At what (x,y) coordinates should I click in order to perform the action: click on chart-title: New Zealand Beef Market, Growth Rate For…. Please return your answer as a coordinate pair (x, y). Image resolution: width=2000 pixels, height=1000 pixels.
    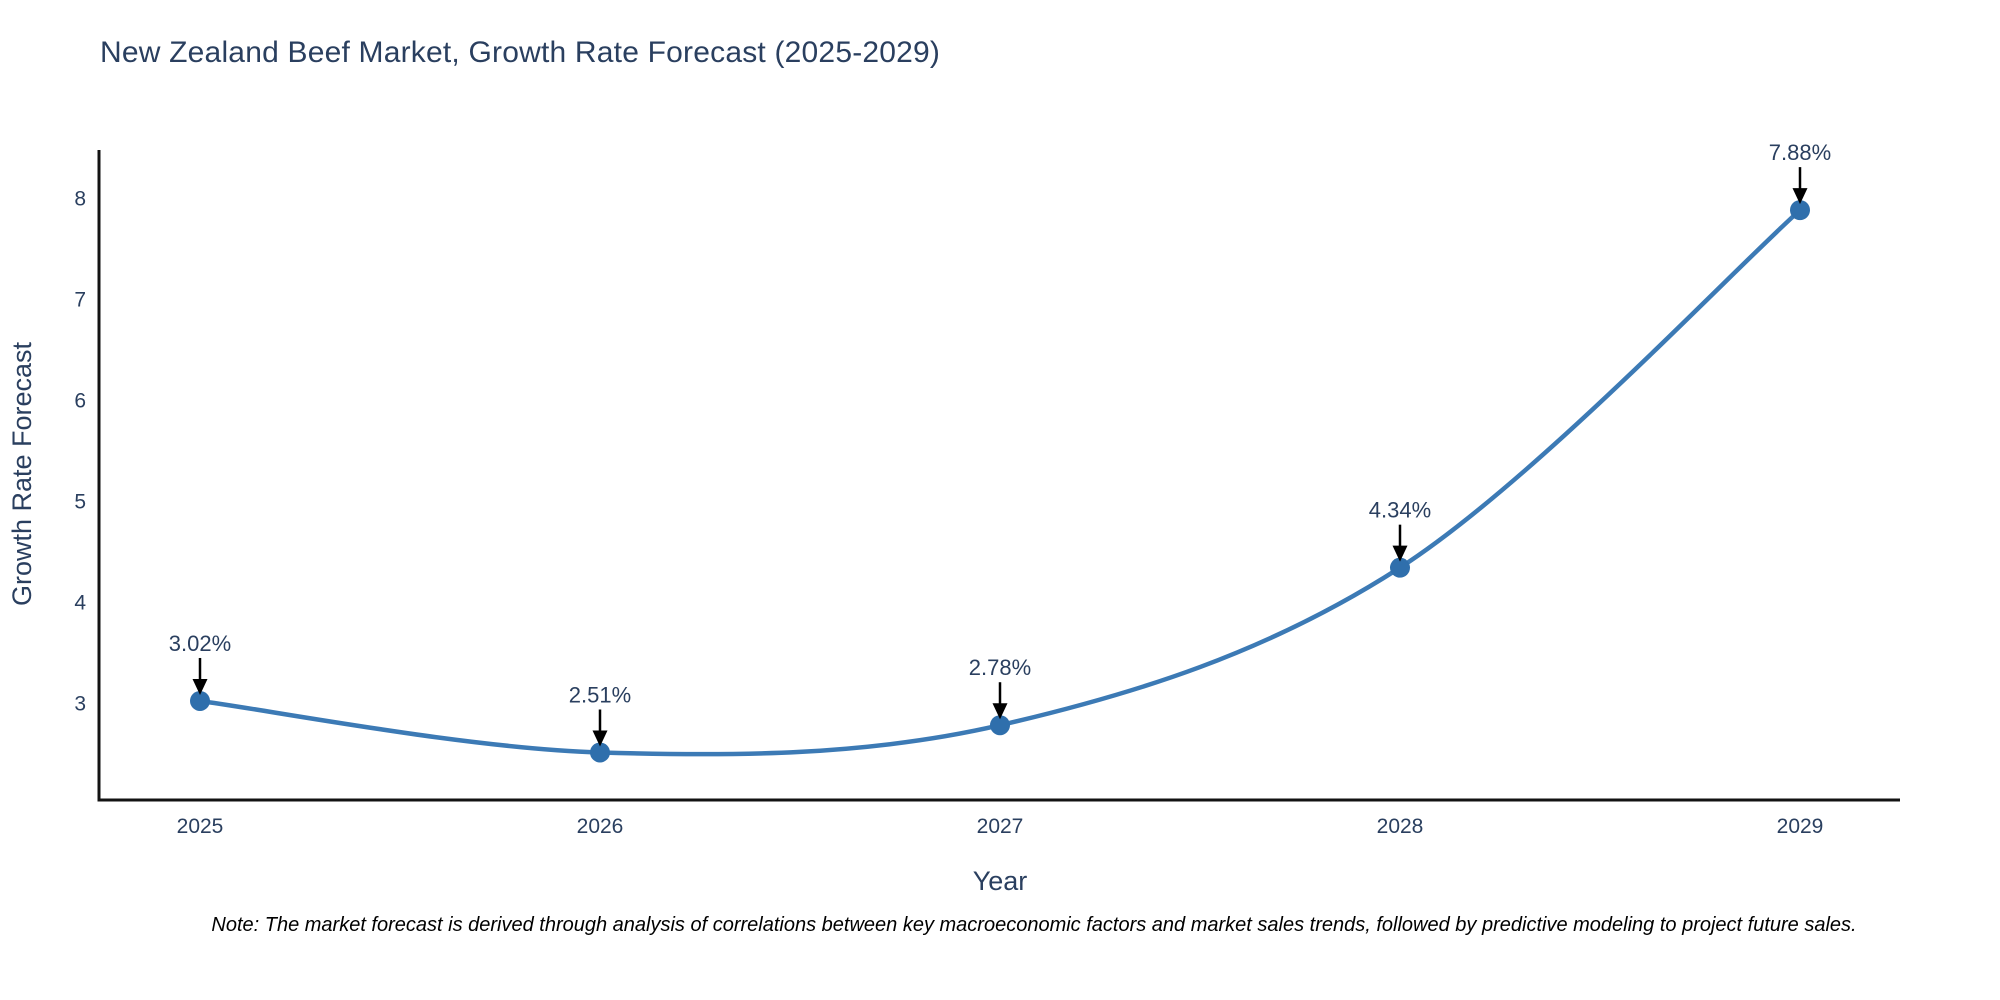
    Looking at the image, I should click on (520, 52).